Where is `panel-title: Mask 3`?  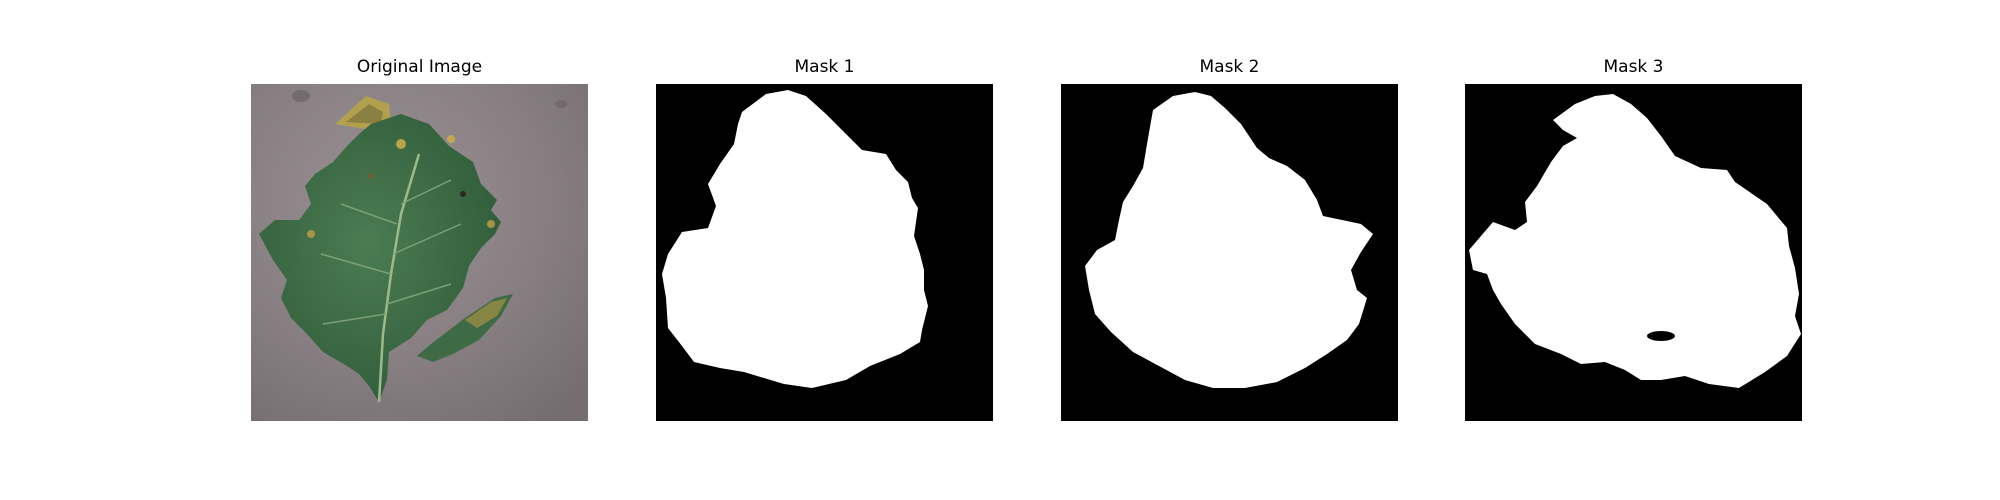
panel-title: Mask 3 is located at coordinates (1633, 67).